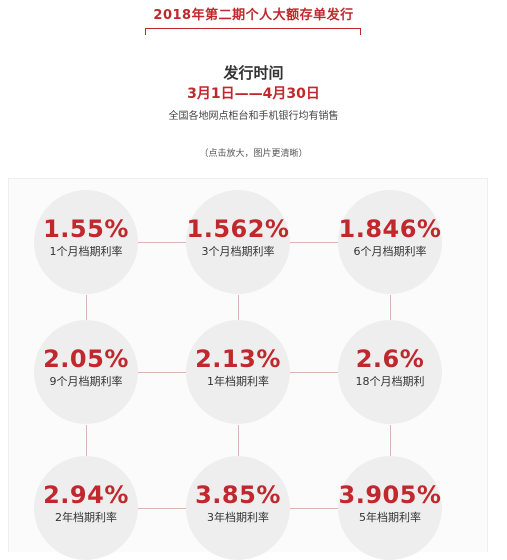 This screenshot has height=560, width=507. Describe the element at coordinates (390, 251) in the screenshot. I see `rate-term: 6个月档期利率` at that location.